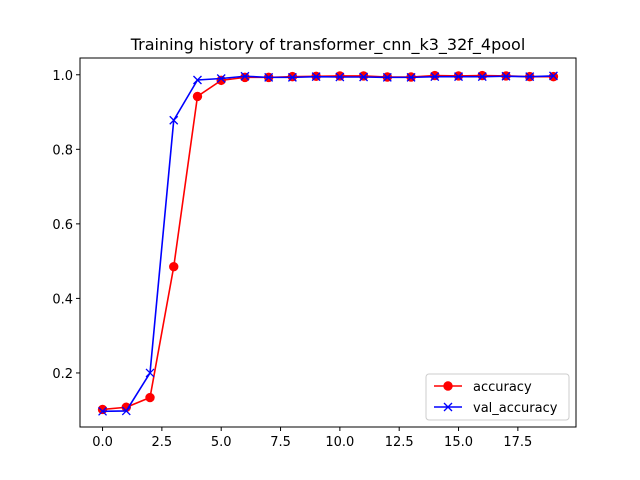 The height and width of the screenshot is (480, 640). Describe the element at coordinates (339, 442) in the screenshot. I see `x-tick-label: 10.0` at that location.